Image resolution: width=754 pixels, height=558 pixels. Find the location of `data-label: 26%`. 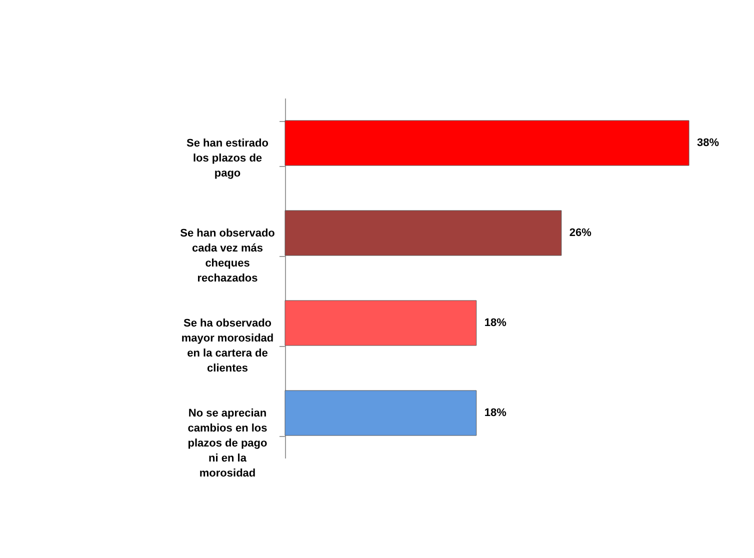

data-label: 26% is located at coordinates (580, 233).